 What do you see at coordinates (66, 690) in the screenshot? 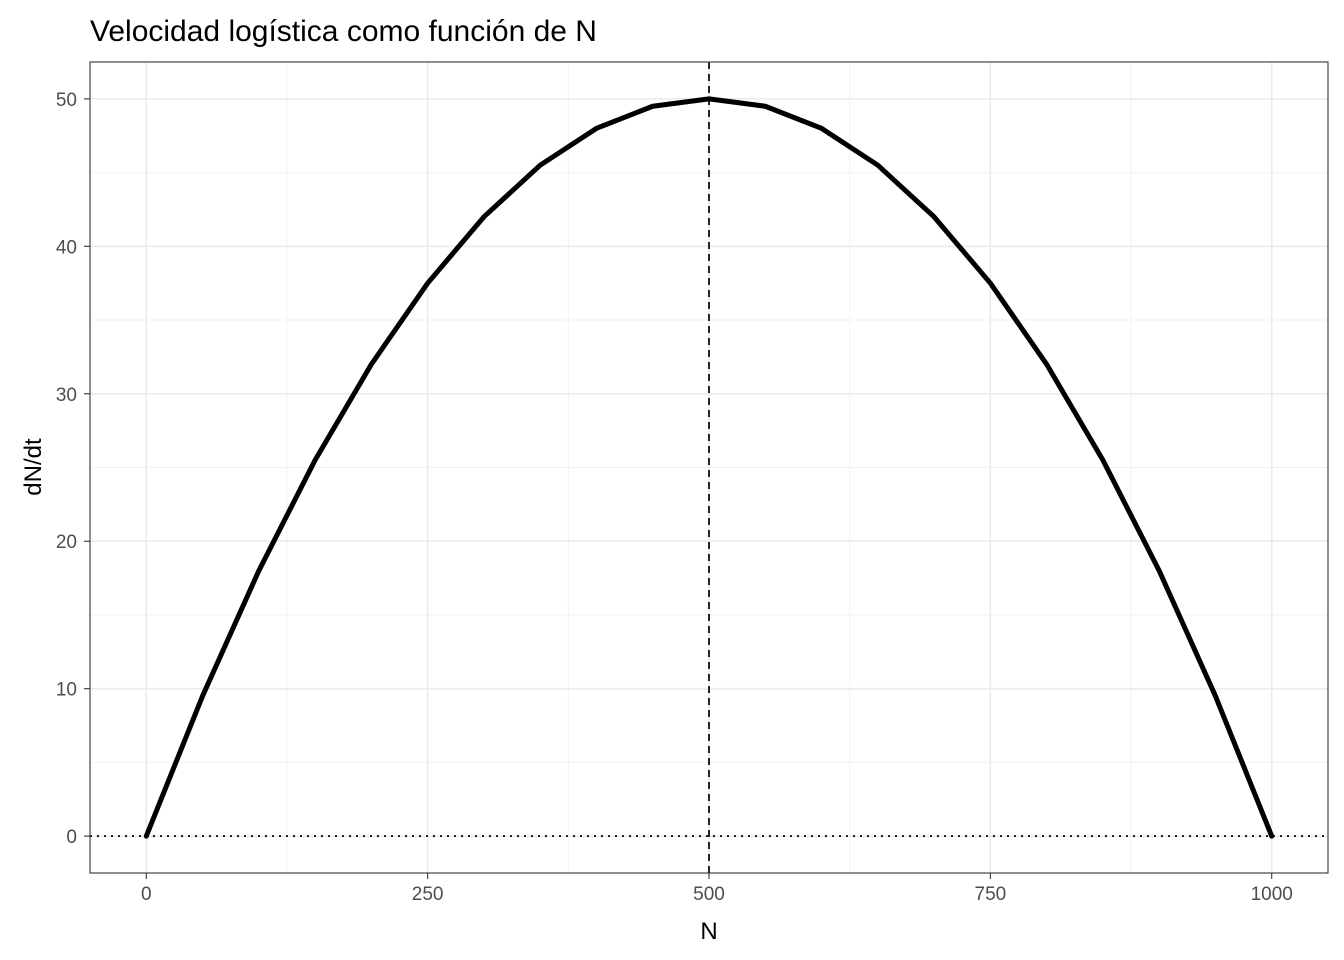
I see `y-tick-label: 10` at bounding box center [66, 690].